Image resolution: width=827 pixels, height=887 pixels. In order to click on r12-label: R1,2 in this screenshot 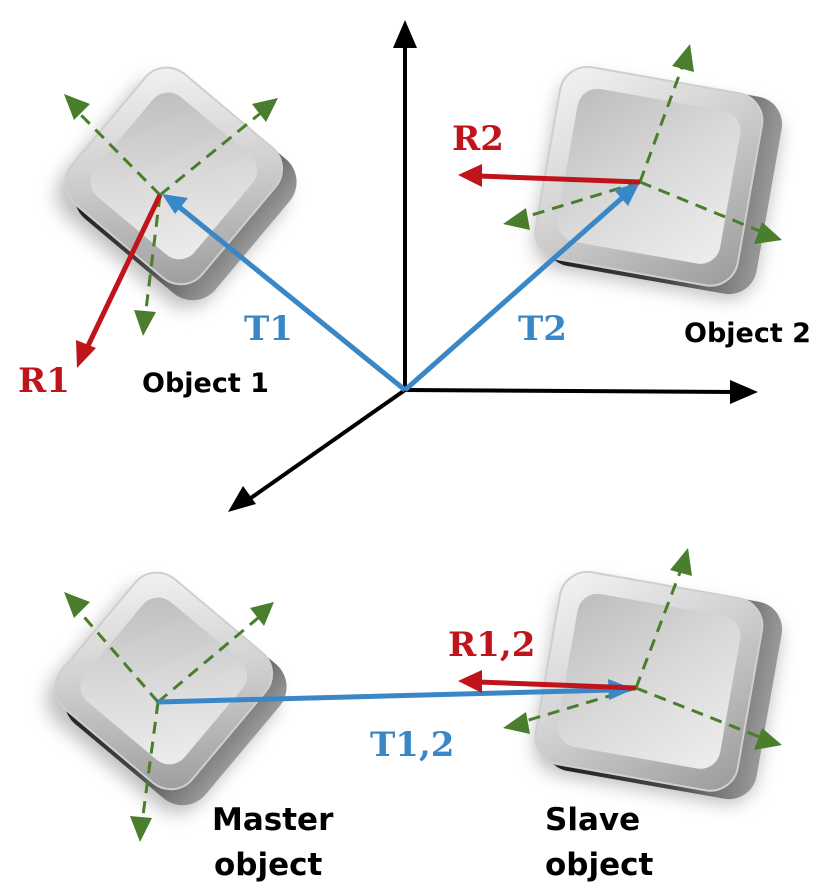, I will do `click(491, 645)`.